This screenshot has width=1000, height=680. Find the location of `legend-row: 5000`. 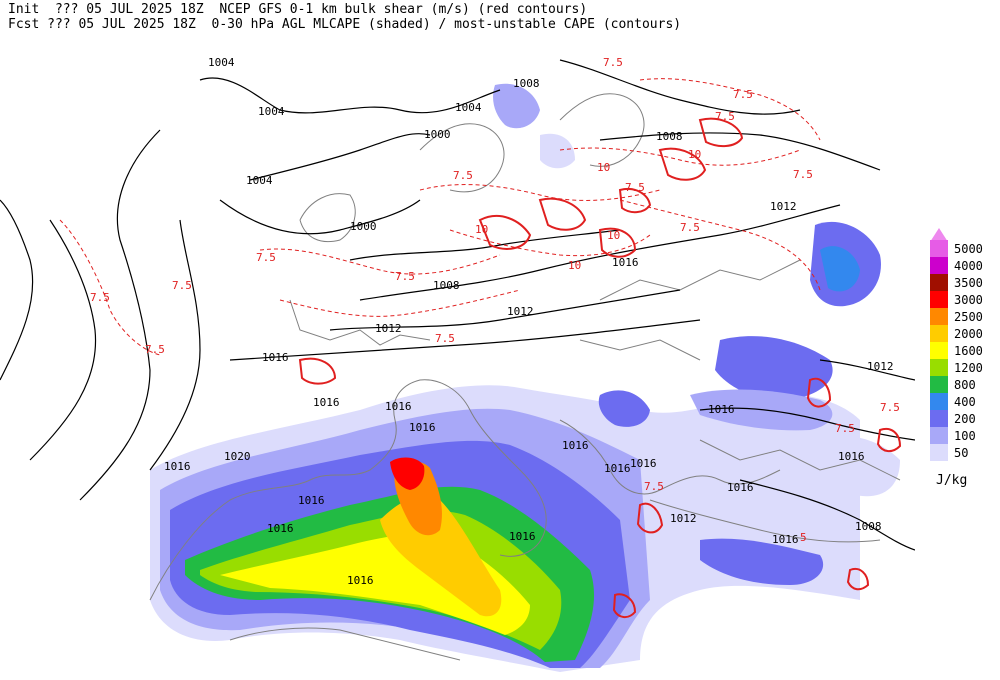

legend-row: 5000 is located at coordinates (965, 248).